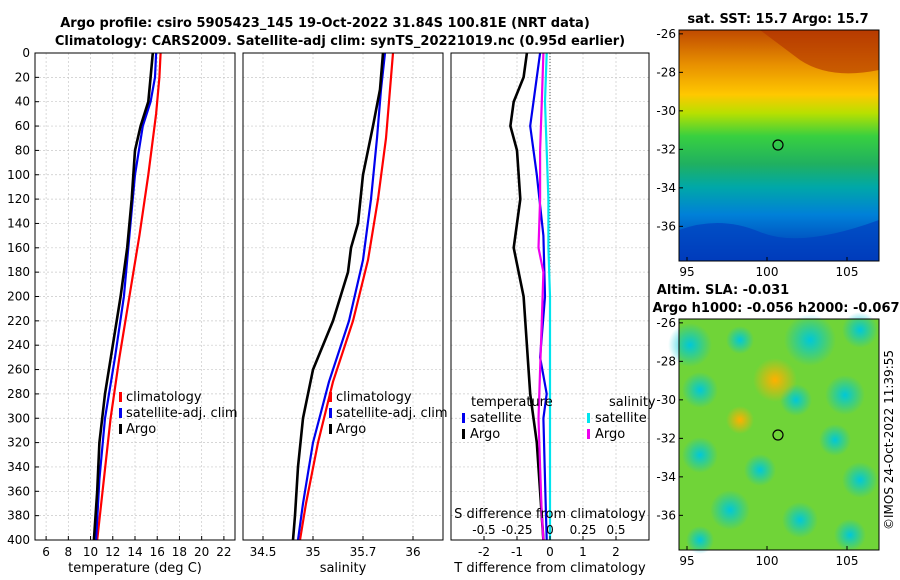  Describe the element at coordinates (616, 552) in the screenshot. I see `x-tick-label: 2` at that location.